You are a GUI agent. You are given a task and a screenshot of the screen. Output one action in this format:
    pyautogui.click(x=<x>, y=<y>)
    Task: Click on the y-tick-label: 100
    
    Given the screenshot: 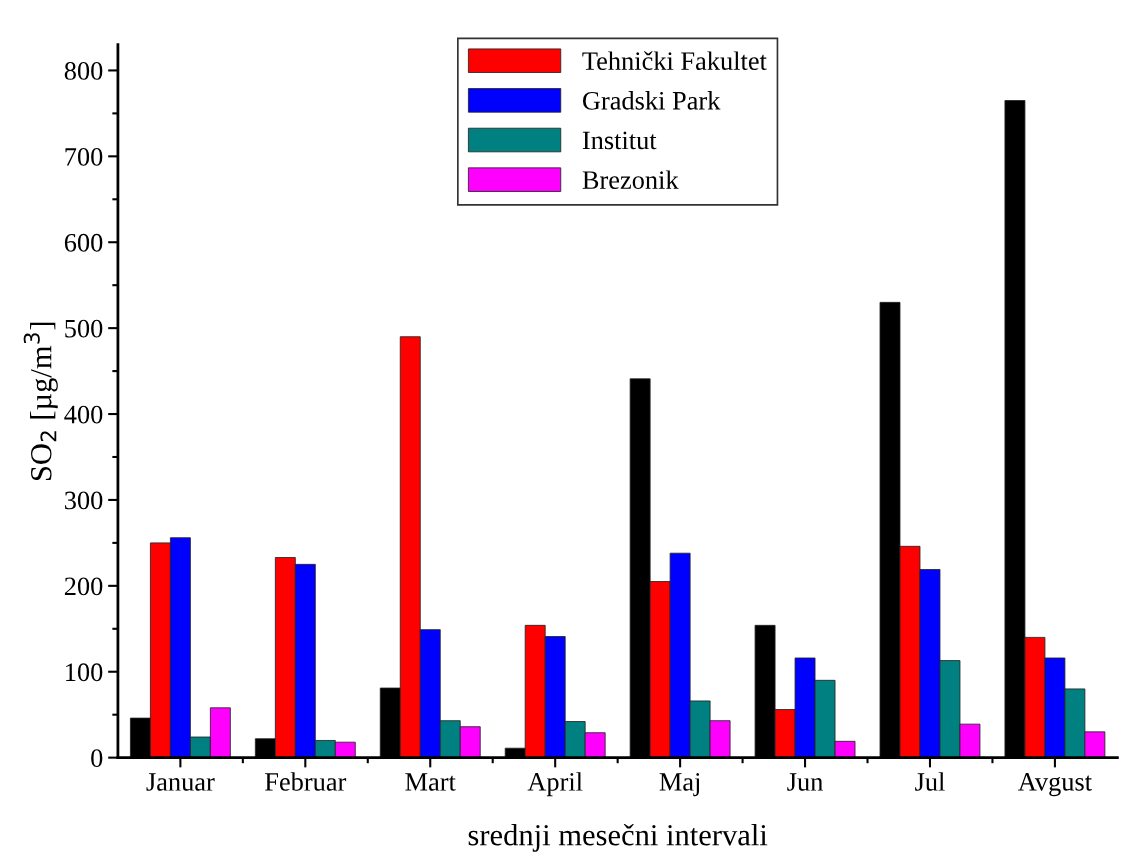 What is the action you would take?
    pyautogui.click(x=84, y=672)
    